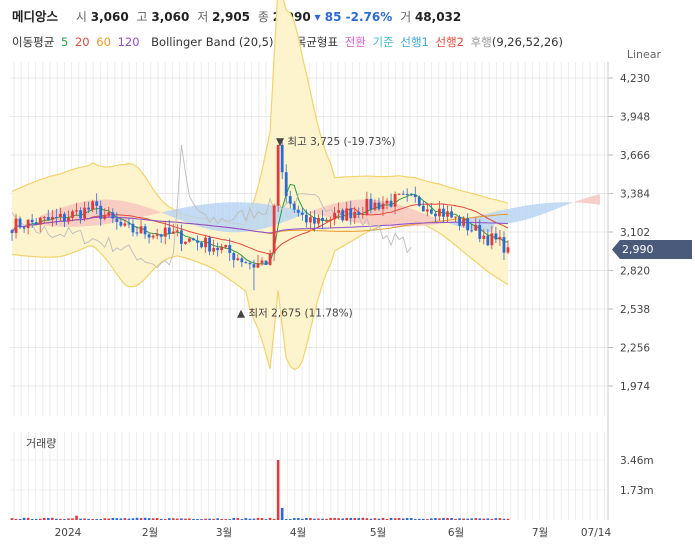  I want to click on ma20-line, so click(260, 229).